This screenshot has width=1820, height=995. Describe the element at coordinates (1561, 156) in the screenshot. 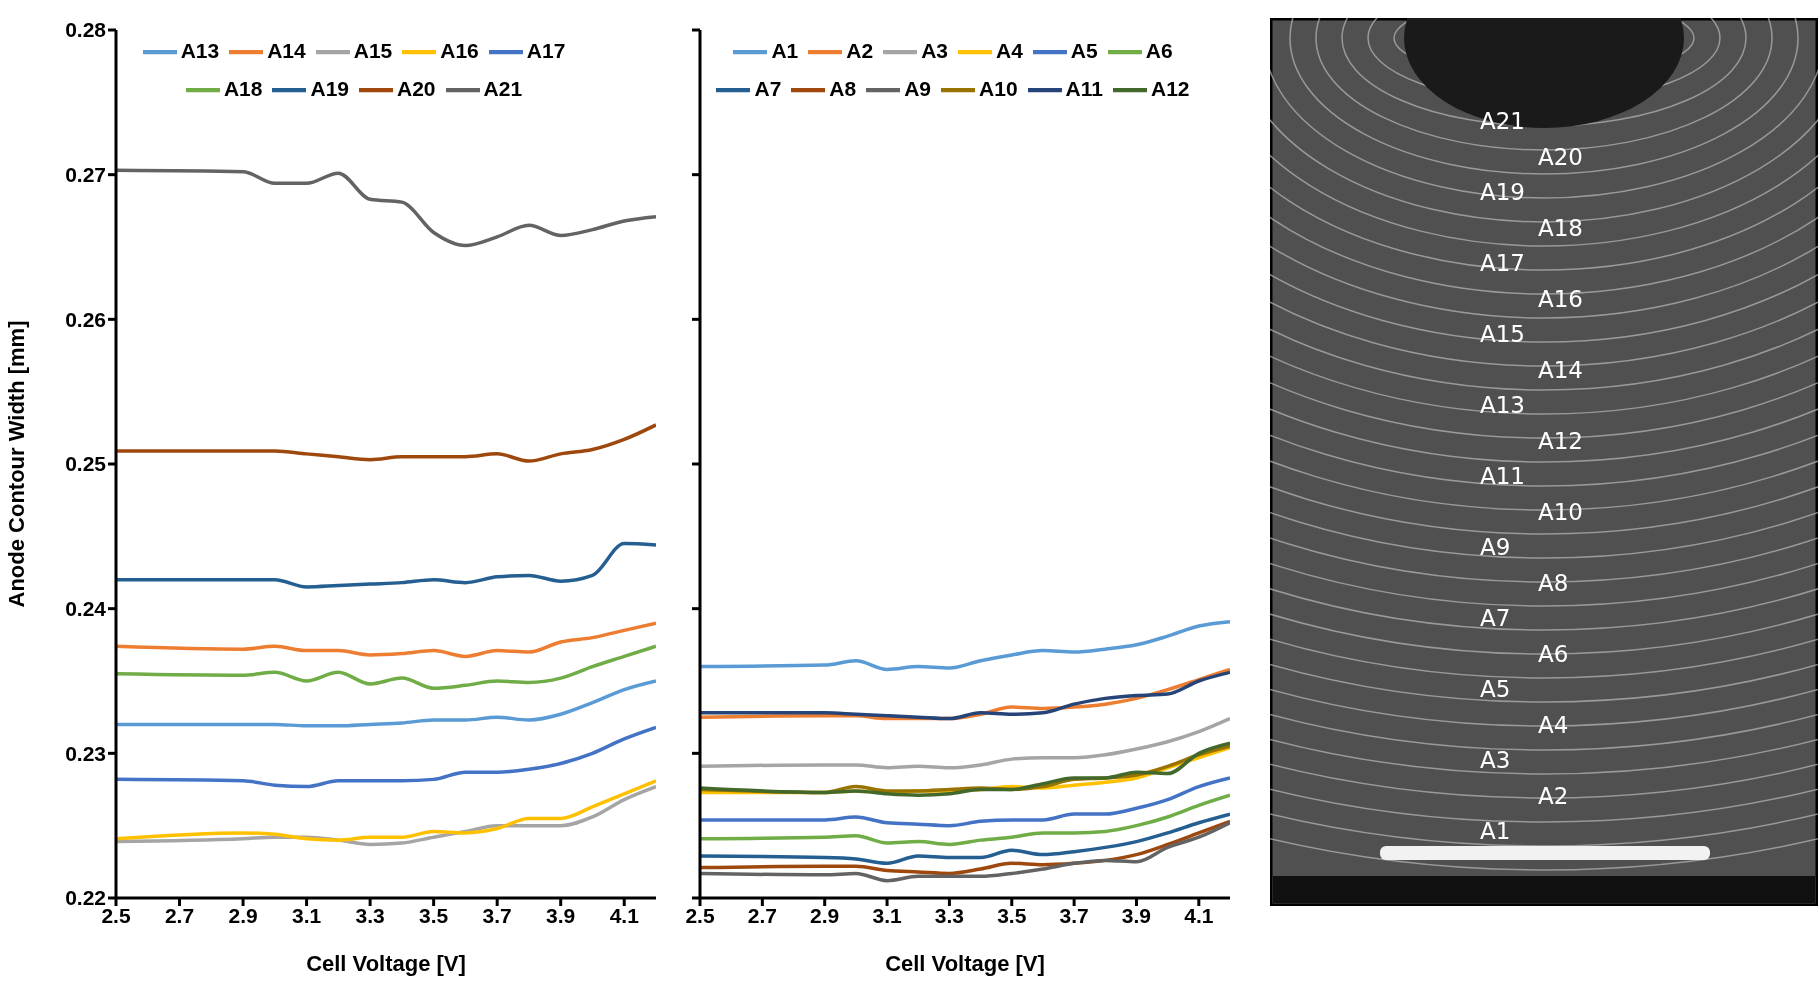

I see `text: A20` at that location.